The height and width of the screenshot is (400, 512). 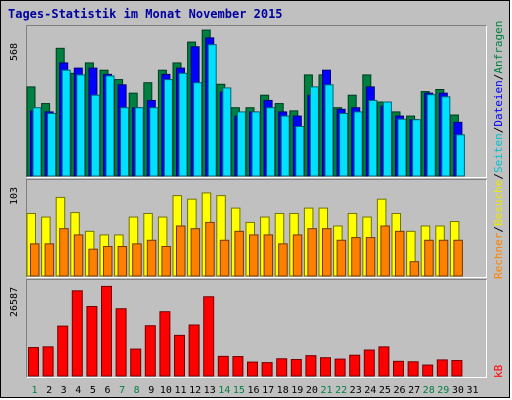 I want to click on chart-title: Tages-Statistik im Monat November 2015, so click(x=145, y=14).